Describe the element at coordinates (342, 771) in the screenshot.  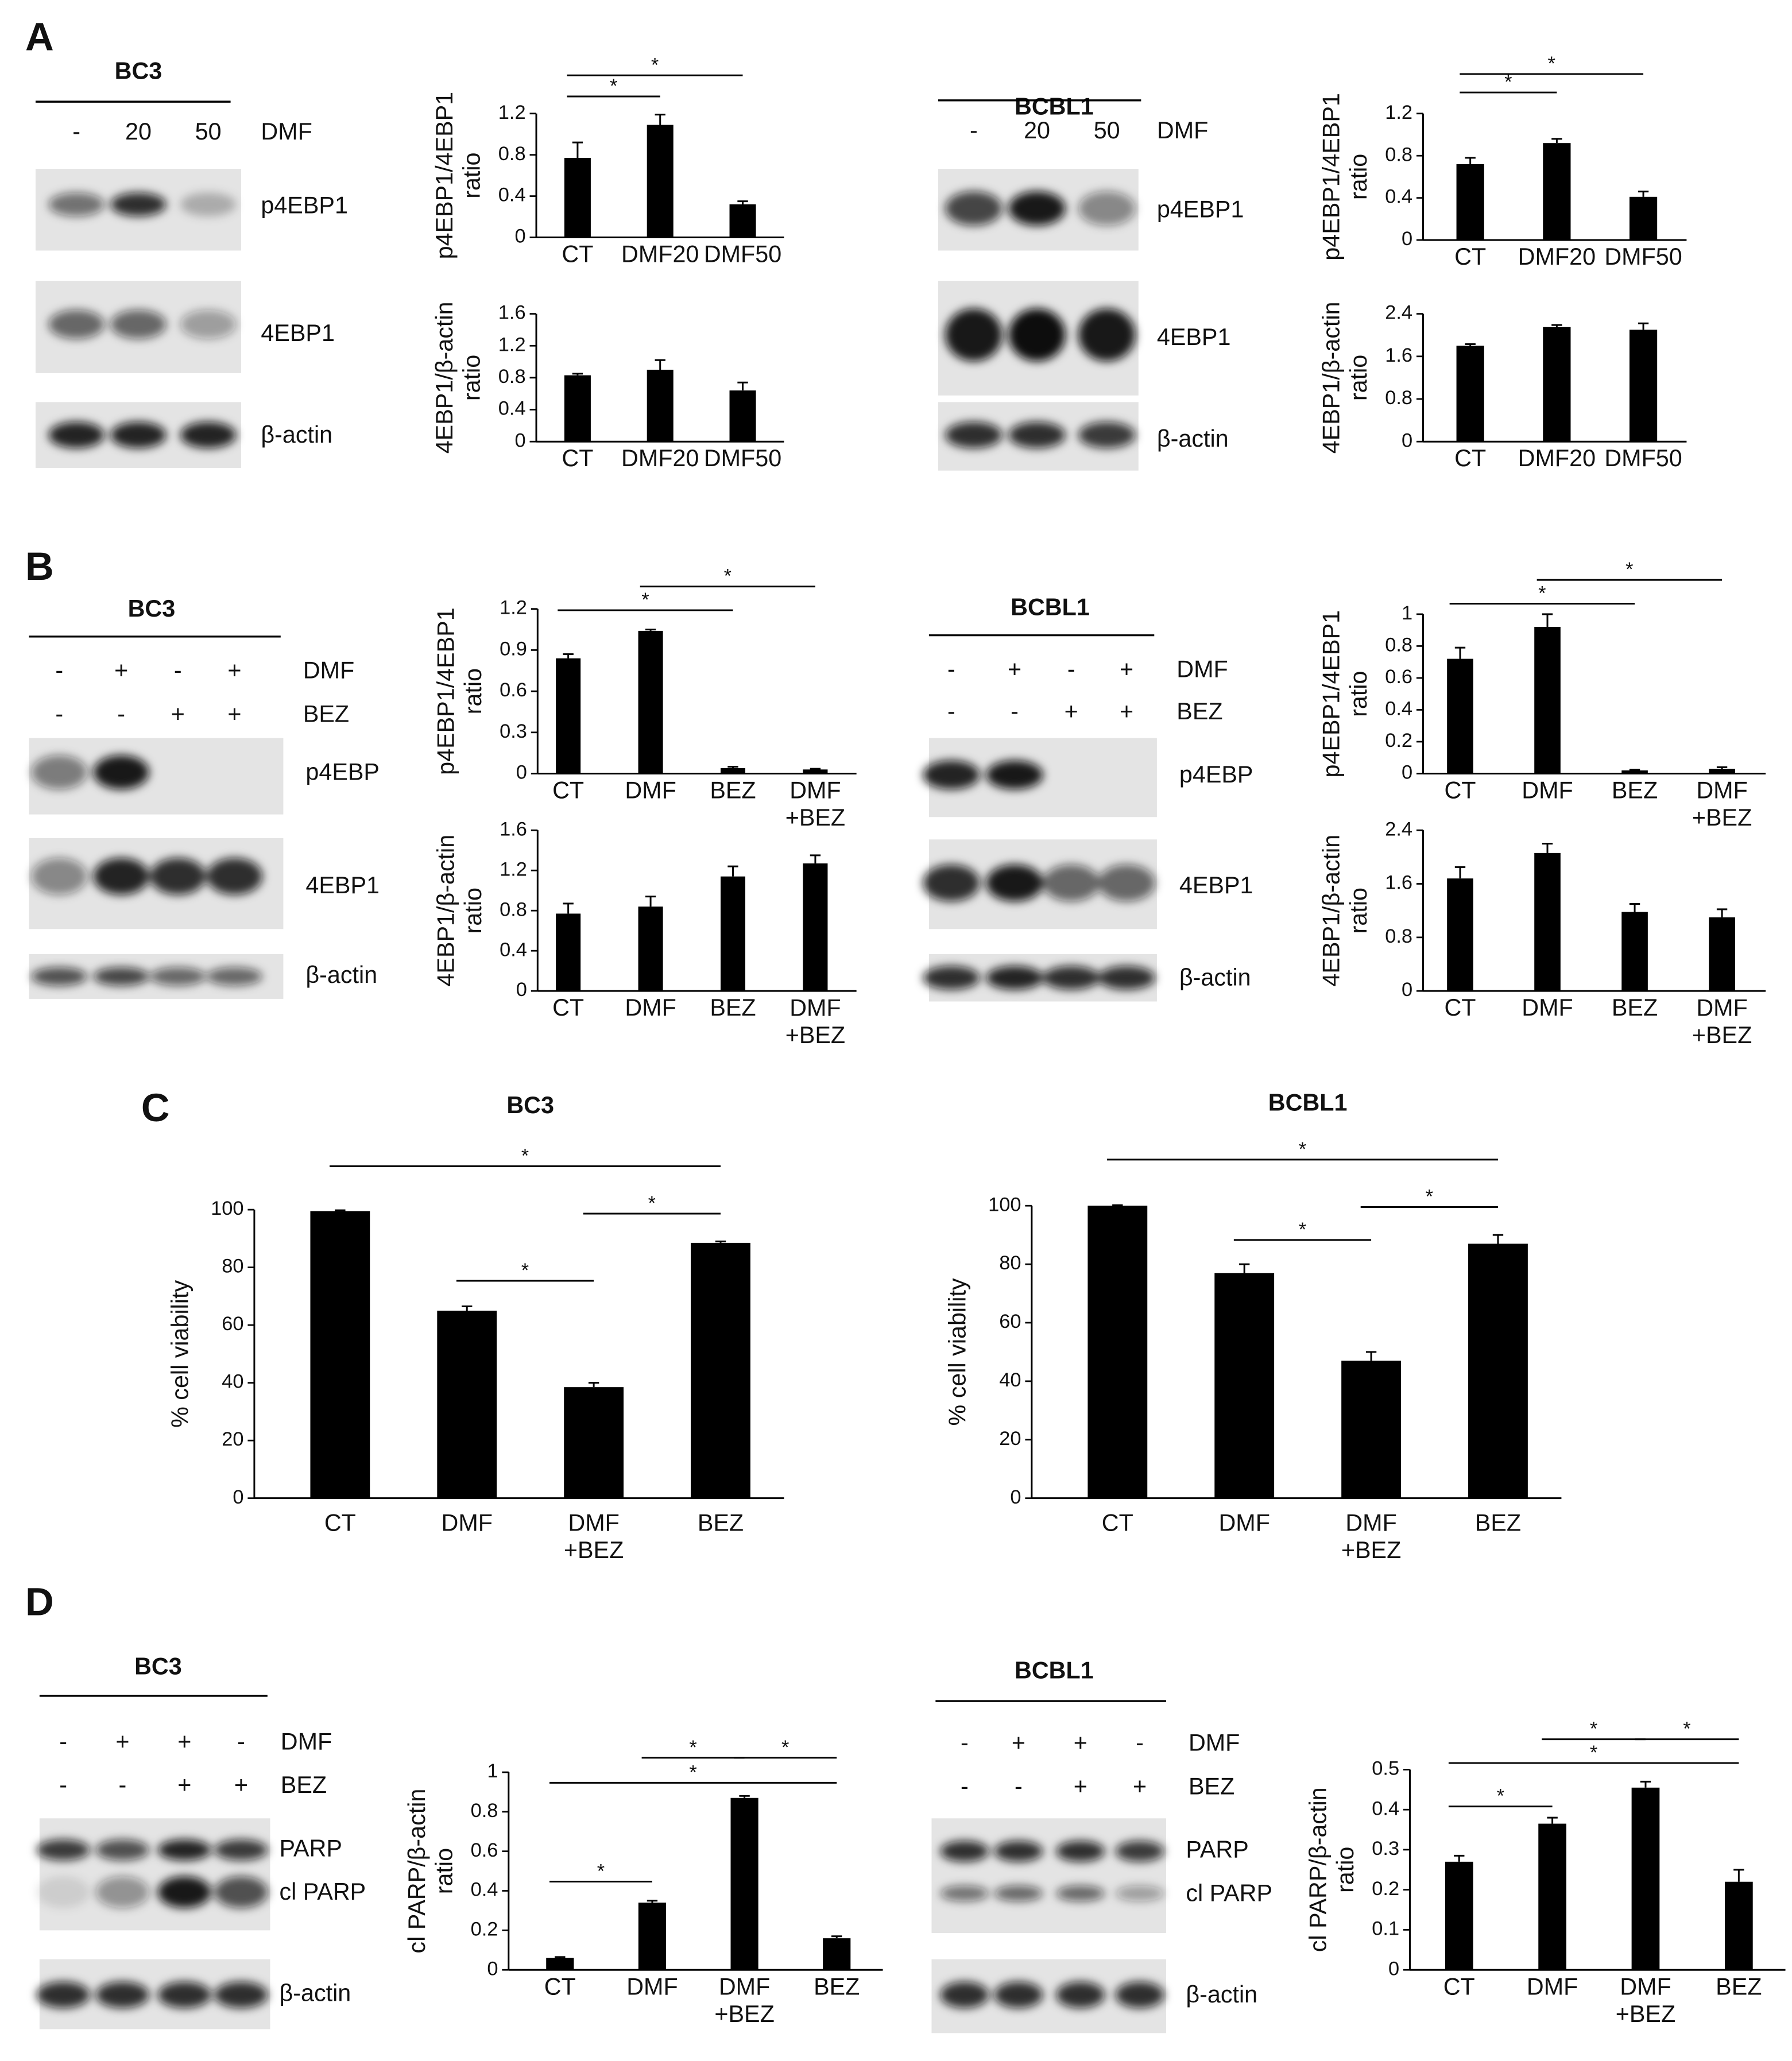
I see `band-label: p4EBP` at that location.